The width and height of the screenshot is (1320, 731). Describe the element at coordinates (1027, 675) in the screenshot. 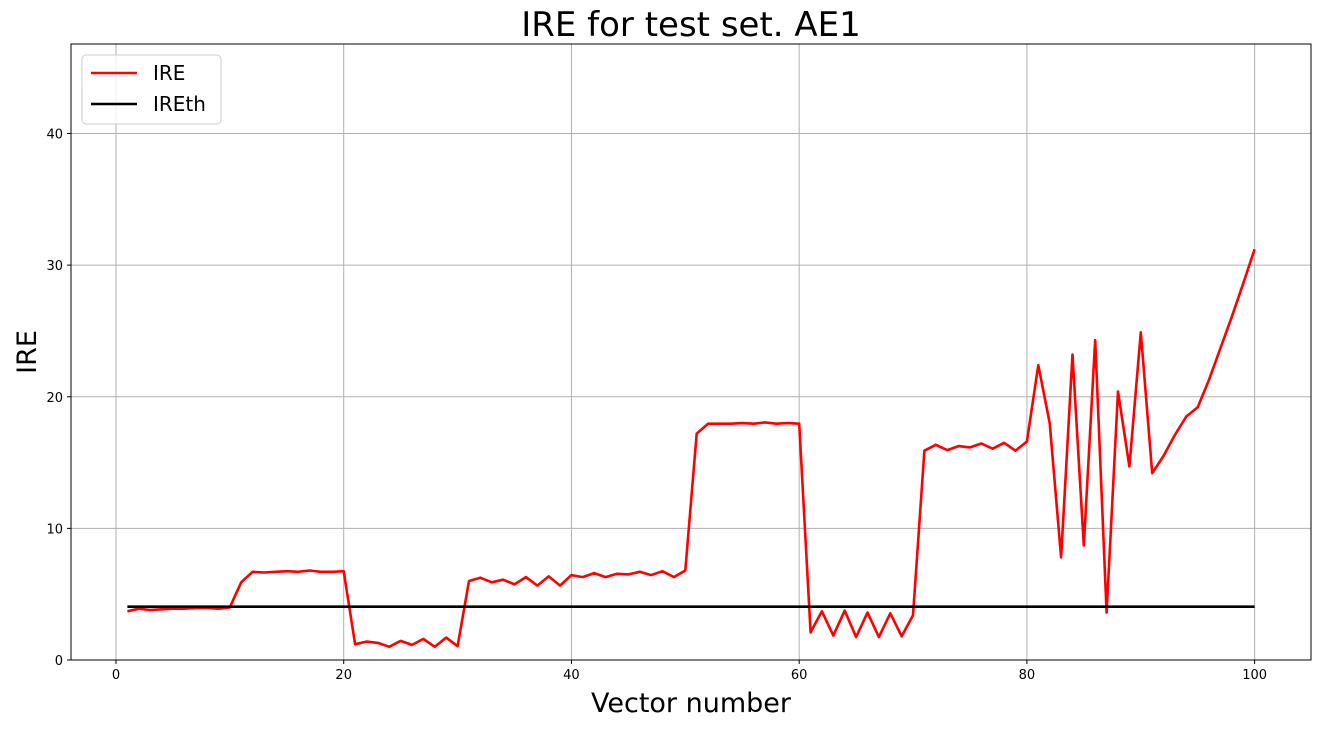

I see `x-tick-label: 80` at that location.